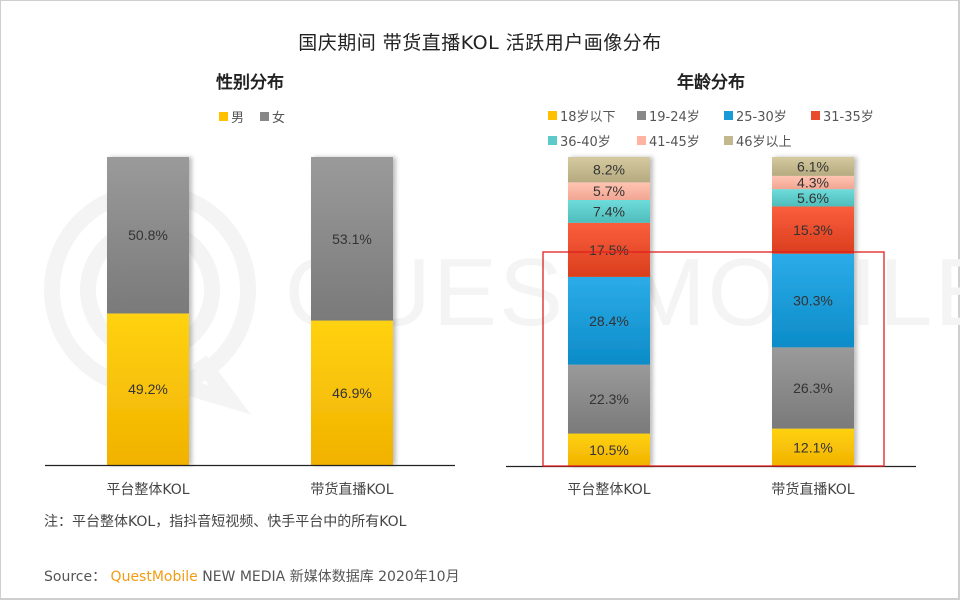 This screenshot has width=960, height=600. Describe the element at coordinates (351, 489) in the screenshot. I see `gender-category-label: 带货直播KOL` at that location.